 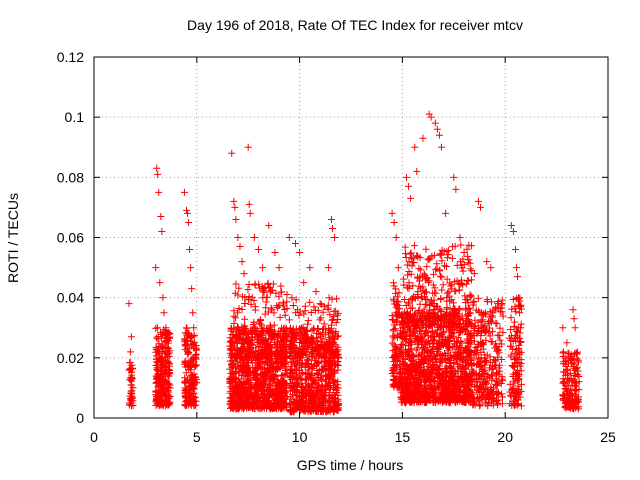 What do you see at coordinates (70, 57) in the screenshot?
I see `y-tick-label: 0.12` at bounding box center [70, 57].